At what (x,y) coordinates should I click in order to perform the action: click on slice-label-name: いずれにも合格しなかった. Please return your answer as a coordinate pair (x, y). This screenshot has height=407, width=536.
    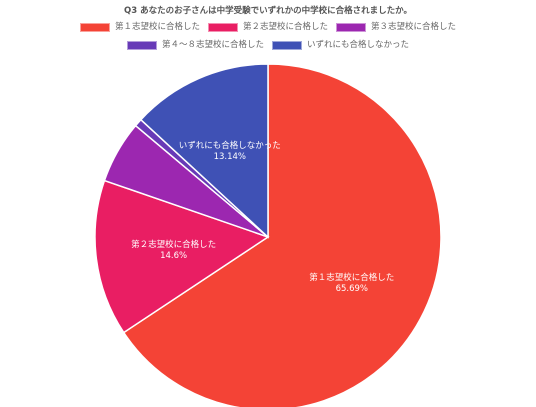
    Looking at the image, I should click on (230, 145).